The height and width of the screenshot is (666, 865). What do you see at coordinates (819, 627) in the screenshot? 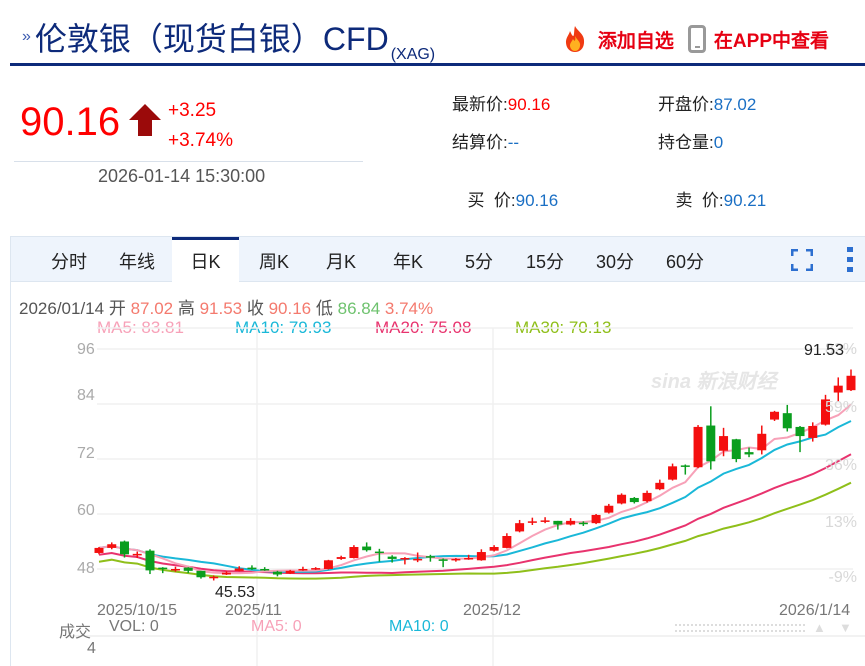
I see `scroll-up-icon: ▲` at bounding box center [819, 627].